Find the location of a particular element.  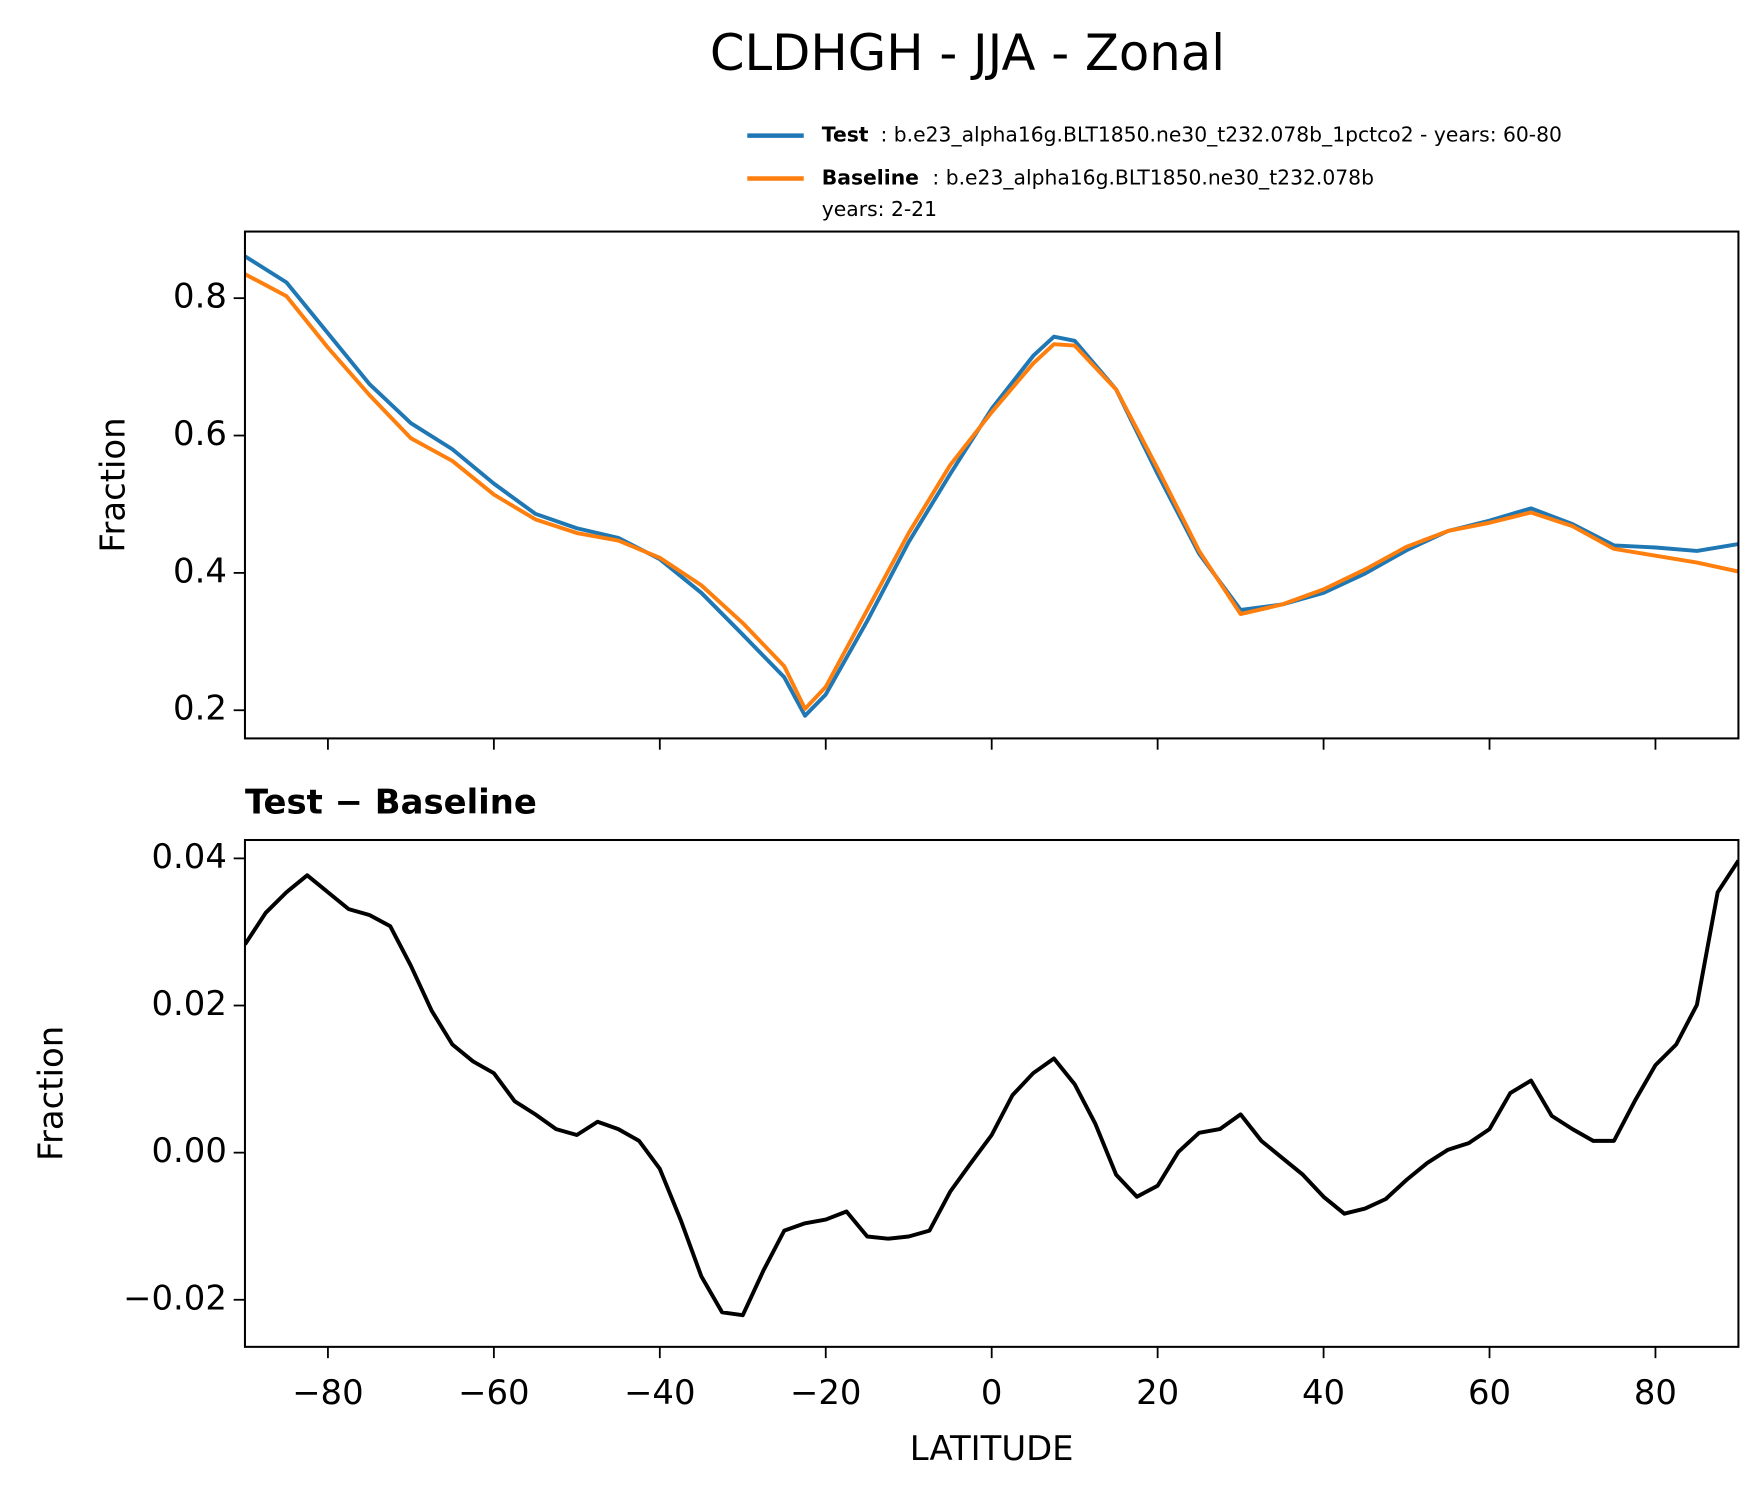

y-tick-label: 0.04 is located at coordinates (189, 856).